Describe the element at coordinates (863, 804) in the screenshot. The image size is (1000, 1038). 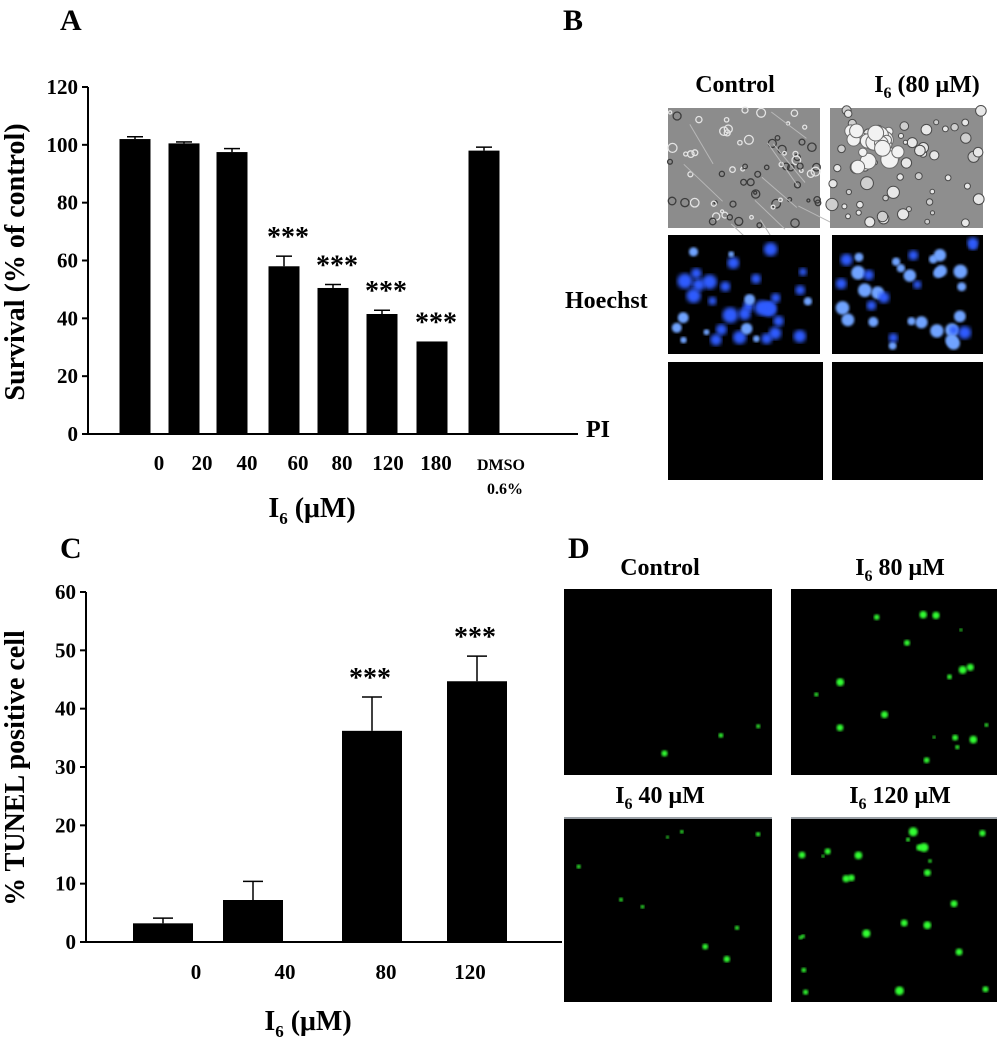
I see `panel-d-label-120-sub: 6` at that location.